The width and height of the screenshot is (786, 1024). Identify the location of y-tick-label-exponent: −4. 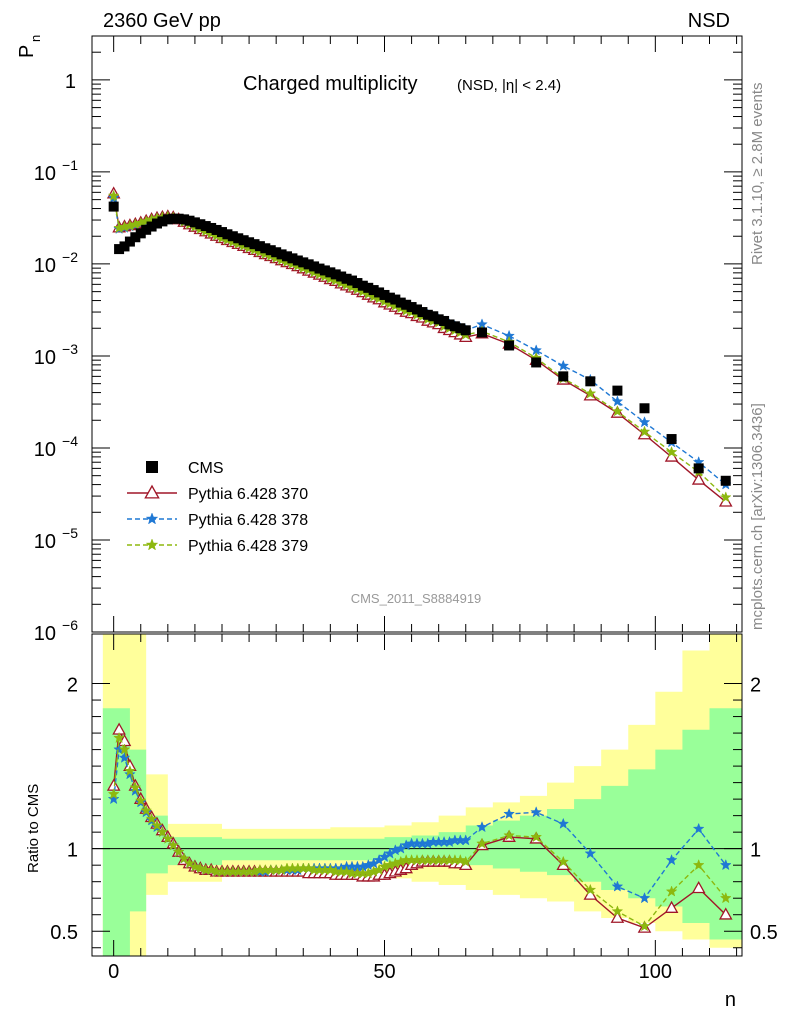
(70, 441).